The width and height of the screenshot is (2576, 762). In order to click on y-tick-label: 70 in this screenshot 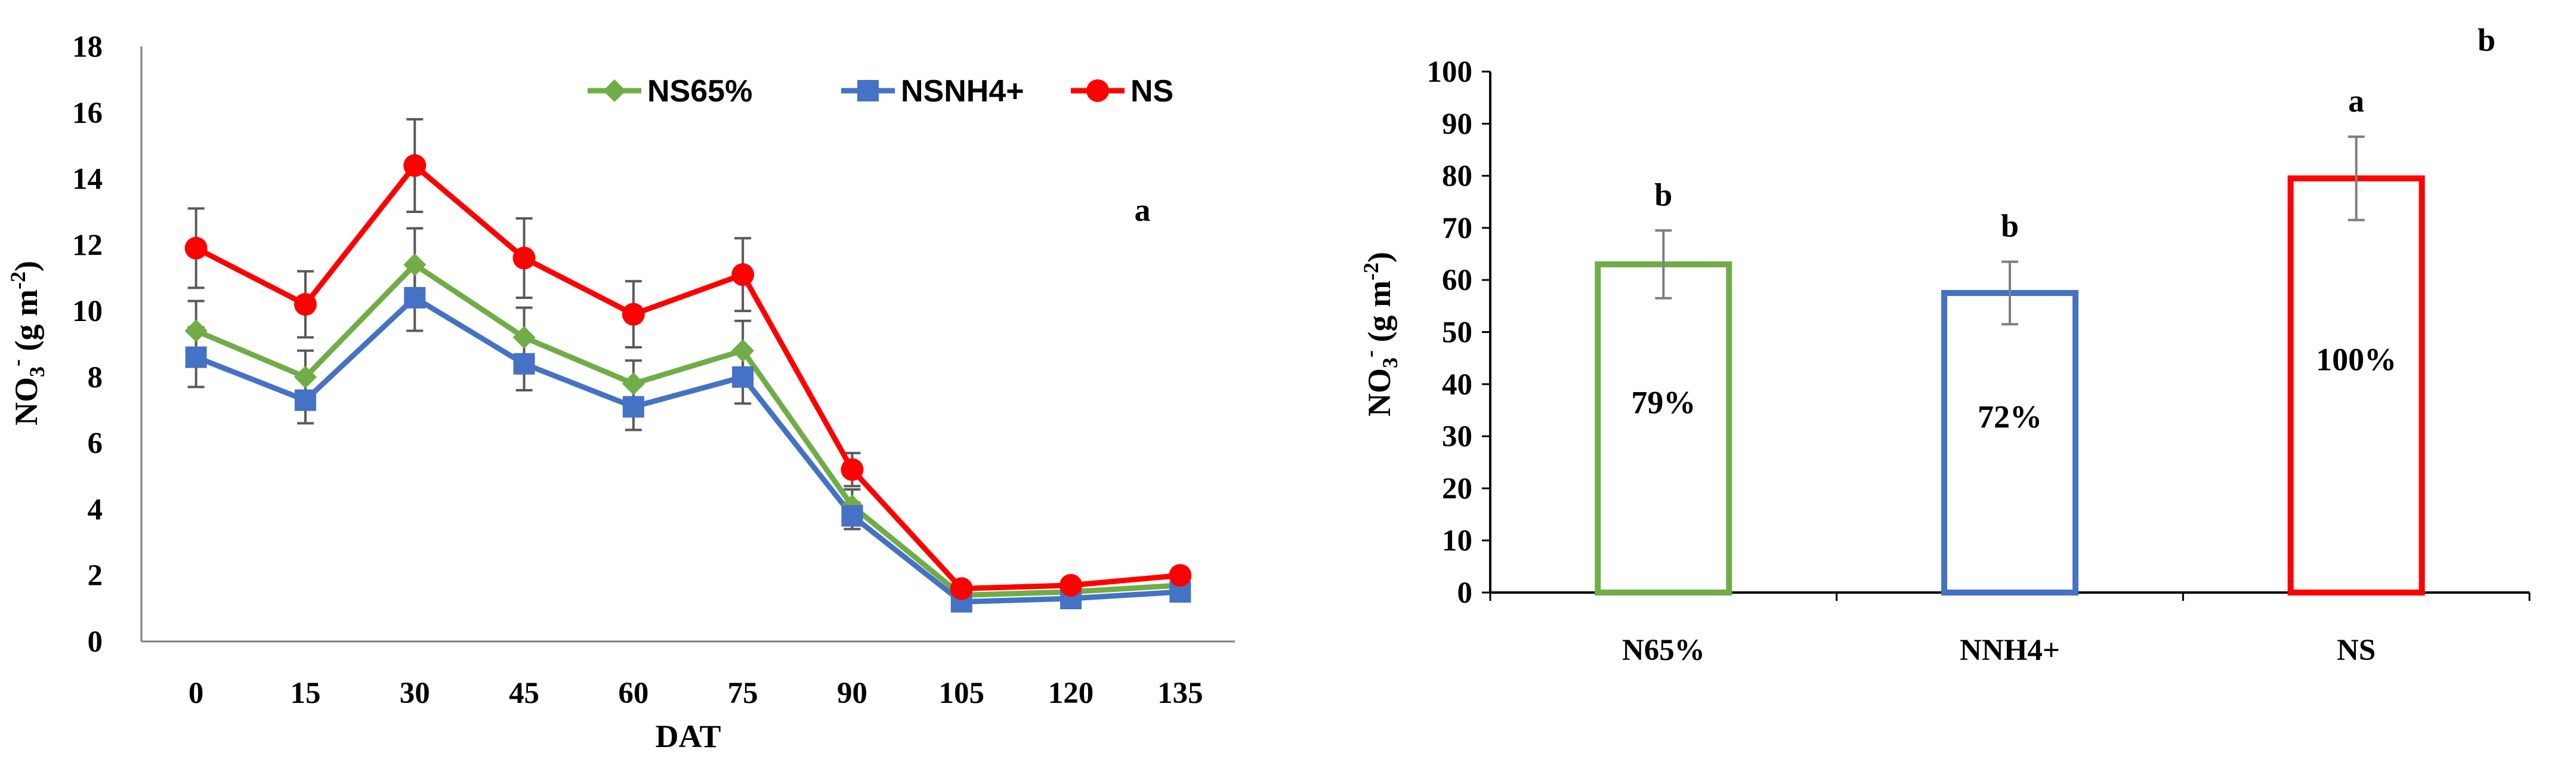, I will do `click(1457, 228)`.